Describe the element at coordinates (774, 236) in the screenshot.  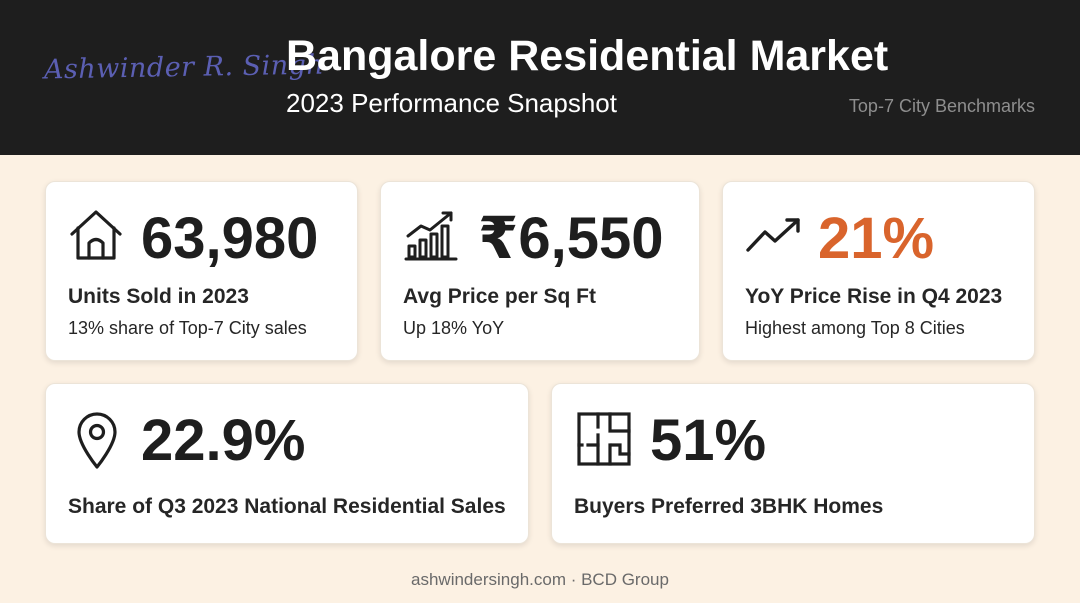
I see `trend-up-icon` at that location.